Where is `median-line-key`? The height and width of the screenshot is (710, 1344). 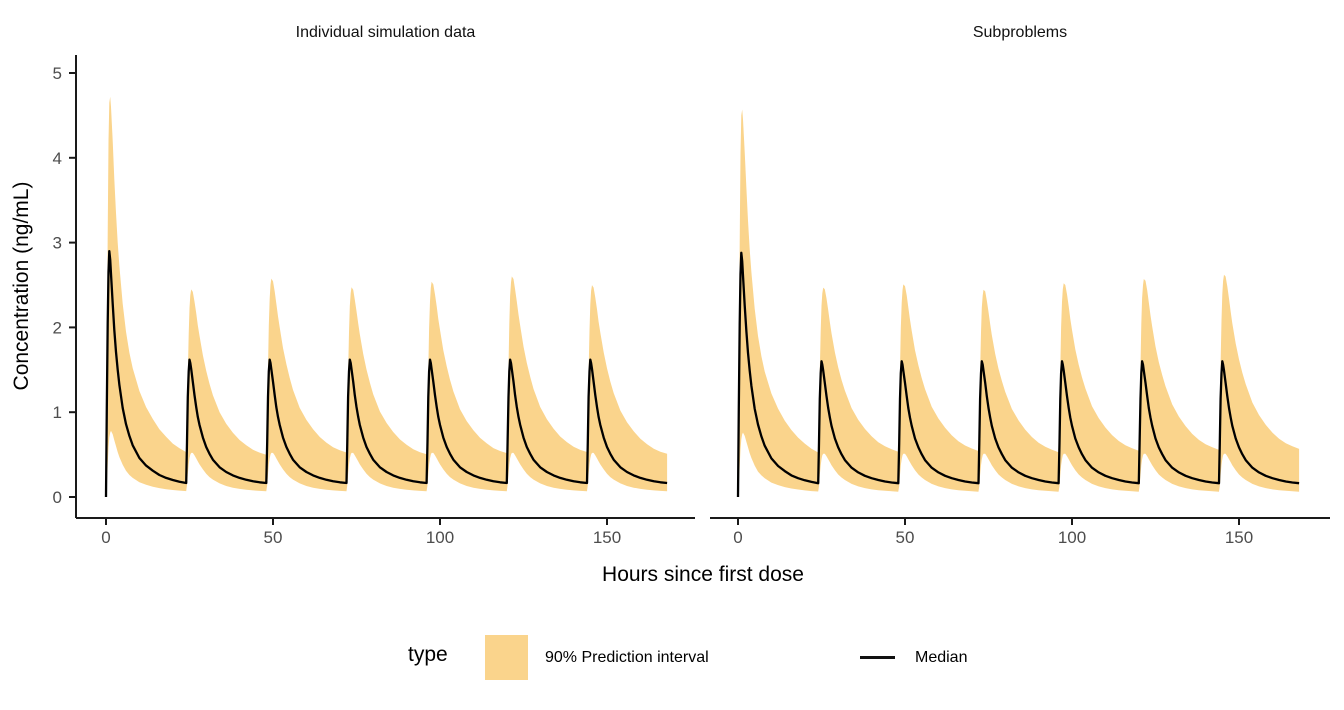
median-line-key is located at coordinates (877, 657).